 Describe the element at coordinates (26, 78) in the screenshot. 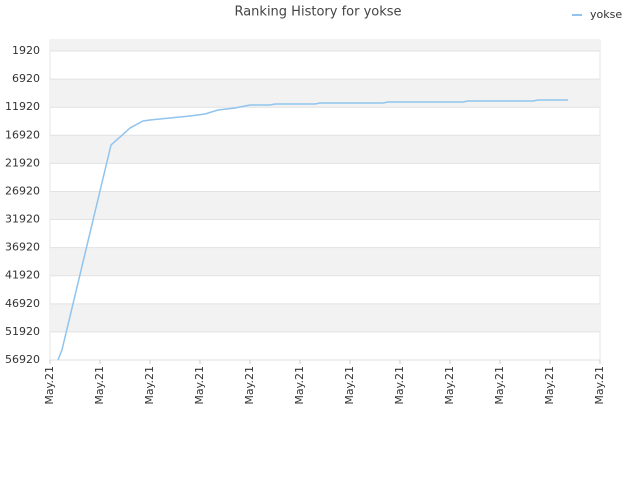

I see `y-tick-label: 6920` at that location.